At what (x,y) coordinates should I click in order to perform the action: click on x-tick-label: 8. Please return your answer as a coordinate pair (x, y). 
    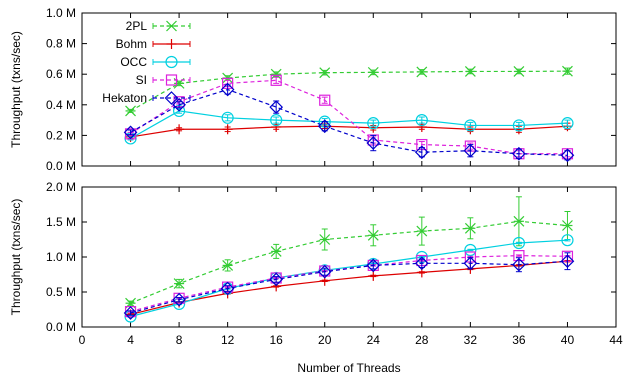
    Looking at the image, I should click on (179, 340).